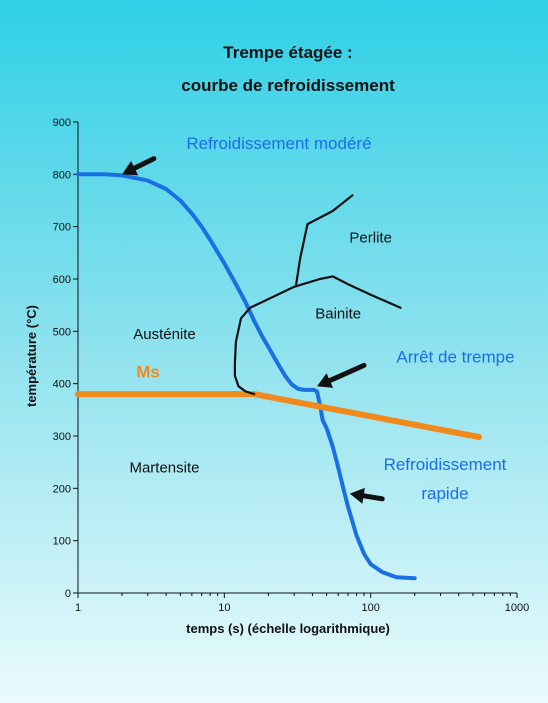  I want to click on annotation-rapide2: rapide, so click(444, 493).